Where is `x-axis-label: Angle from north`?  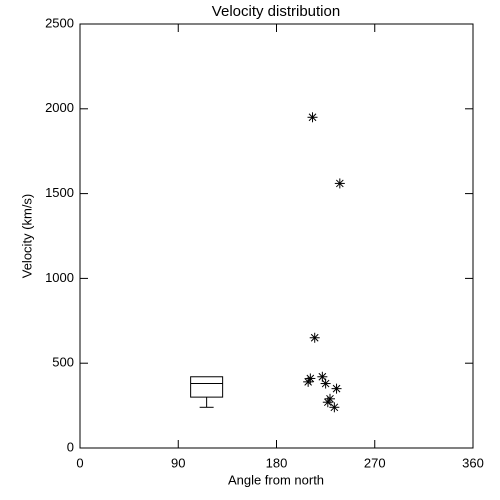
x-axis-label: Angle from north is located at coordinates (276, 479).